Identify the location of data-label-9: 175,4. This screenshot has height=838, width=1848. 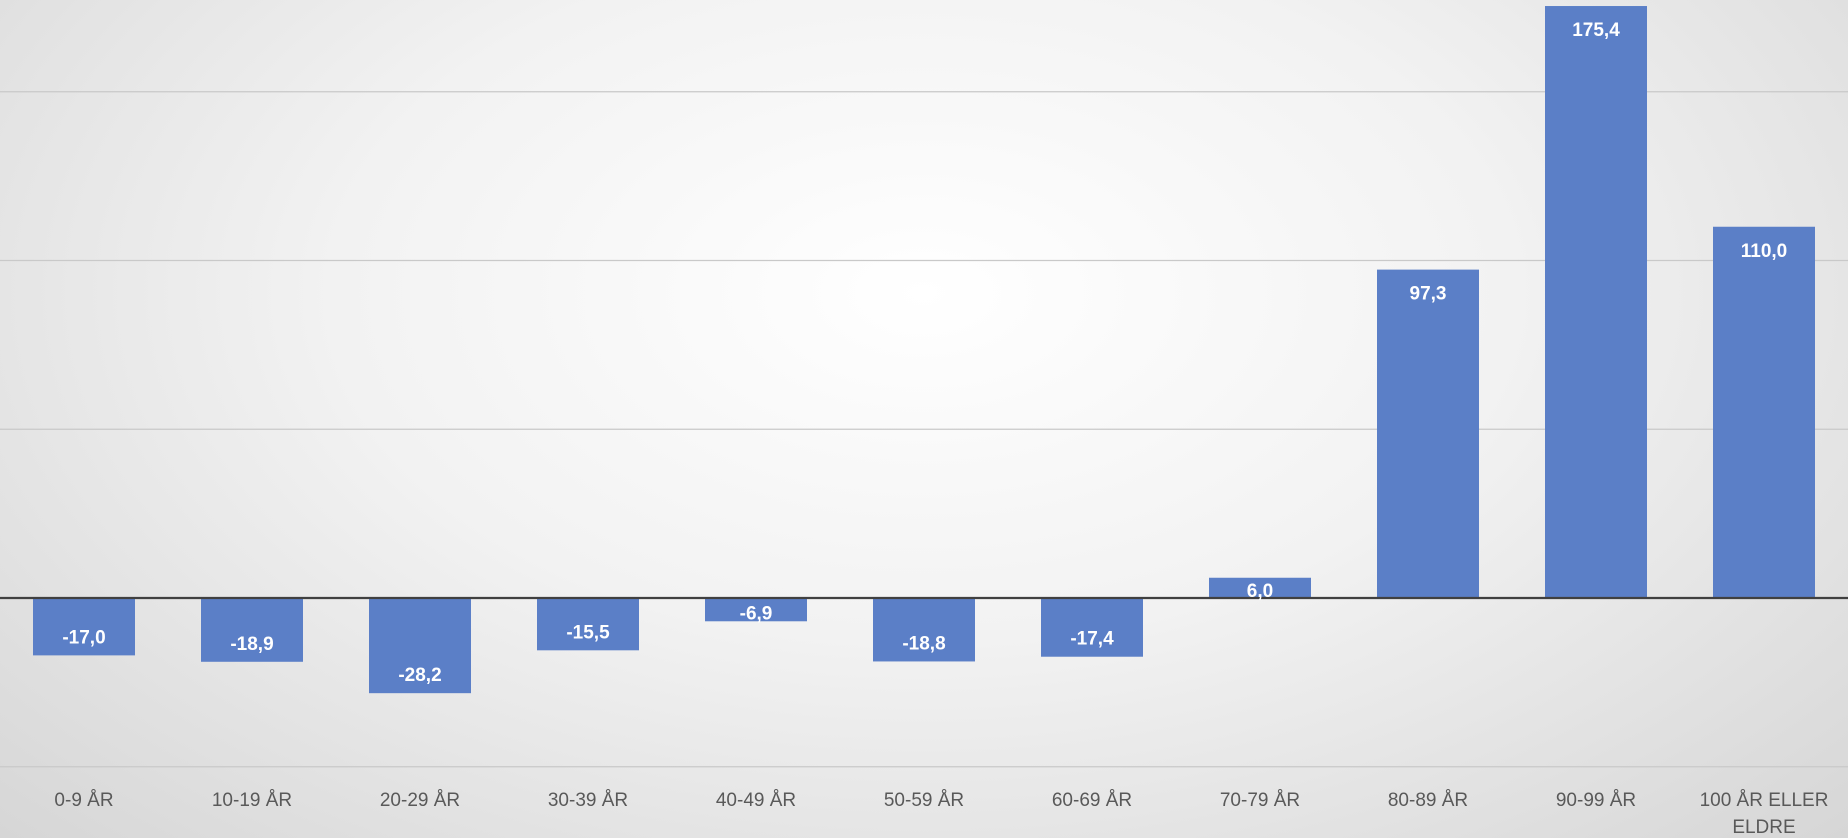
(1596, 30).